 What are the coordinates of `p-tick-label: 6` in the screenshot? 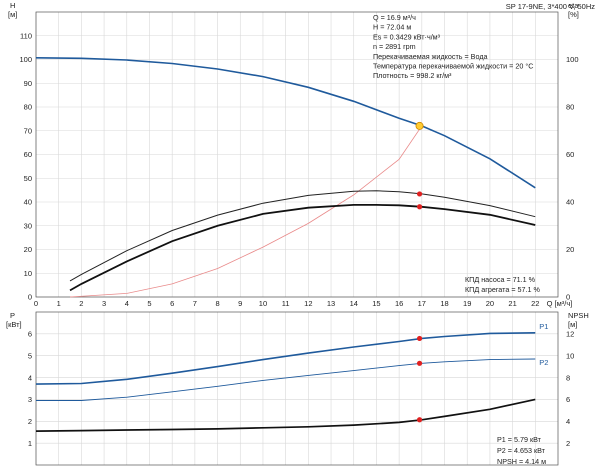 It's located at (30, 334).